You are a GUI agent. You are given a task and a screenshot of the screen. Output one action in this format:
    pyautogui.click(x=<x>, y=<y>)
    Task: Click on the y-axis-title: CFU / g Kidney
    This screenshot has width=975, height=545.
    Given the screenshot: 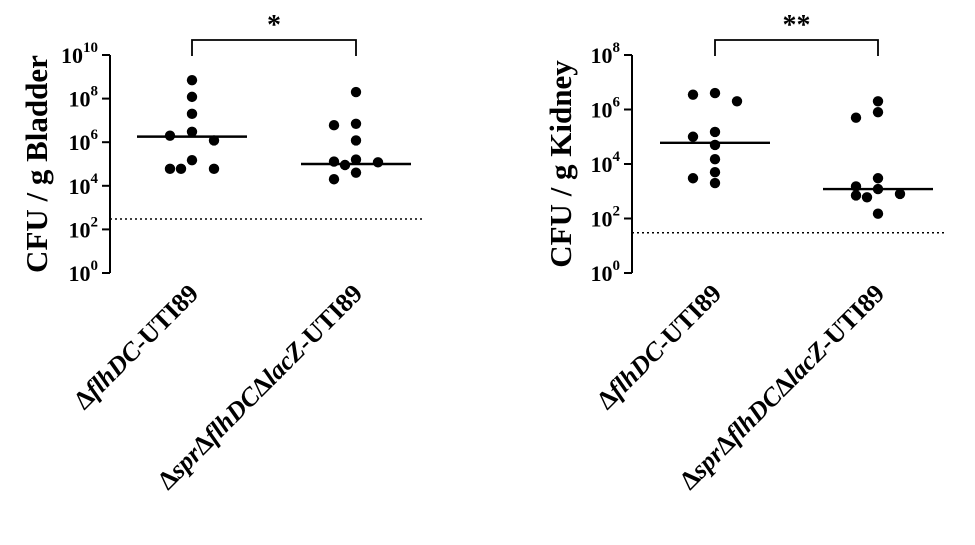 What is the action you would take?
    pyautogui.click(x=560, y=164)
    